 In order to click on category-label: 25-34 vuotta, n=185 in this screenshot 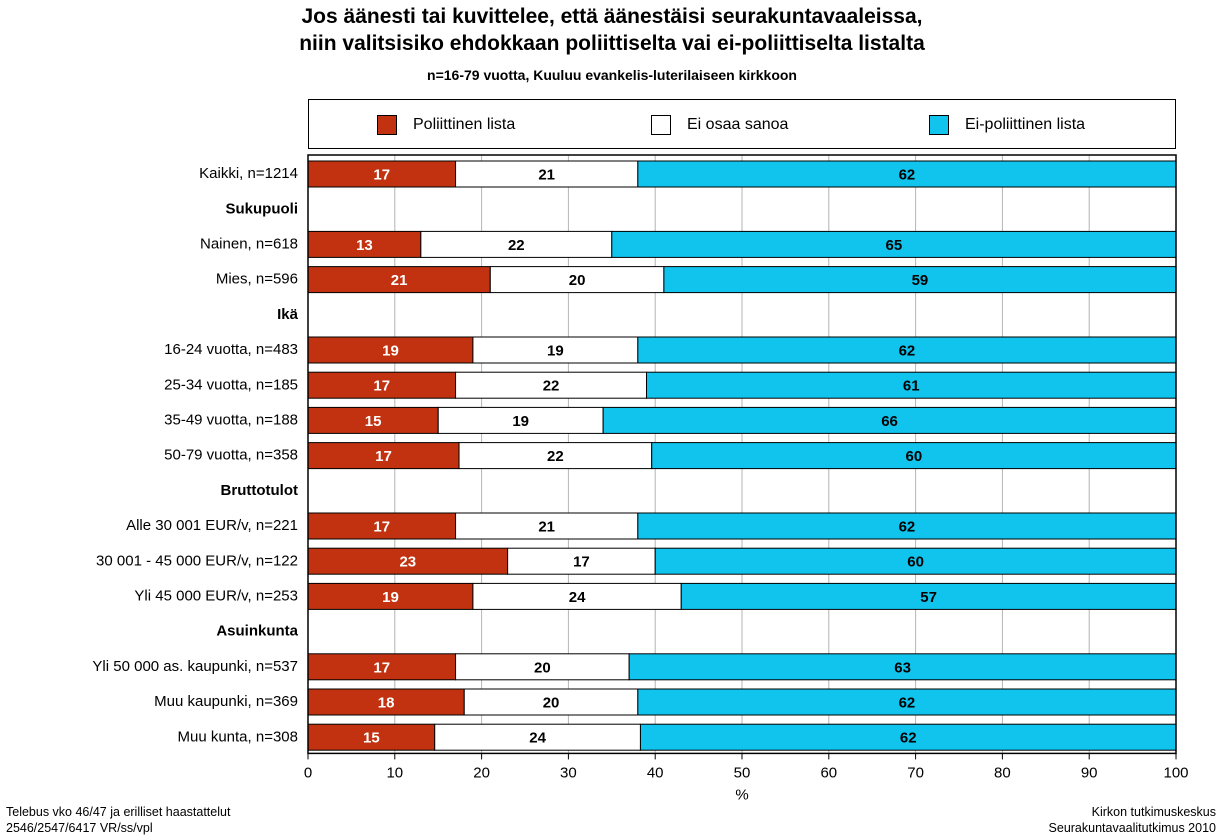, I will do `click(231, 384)`.